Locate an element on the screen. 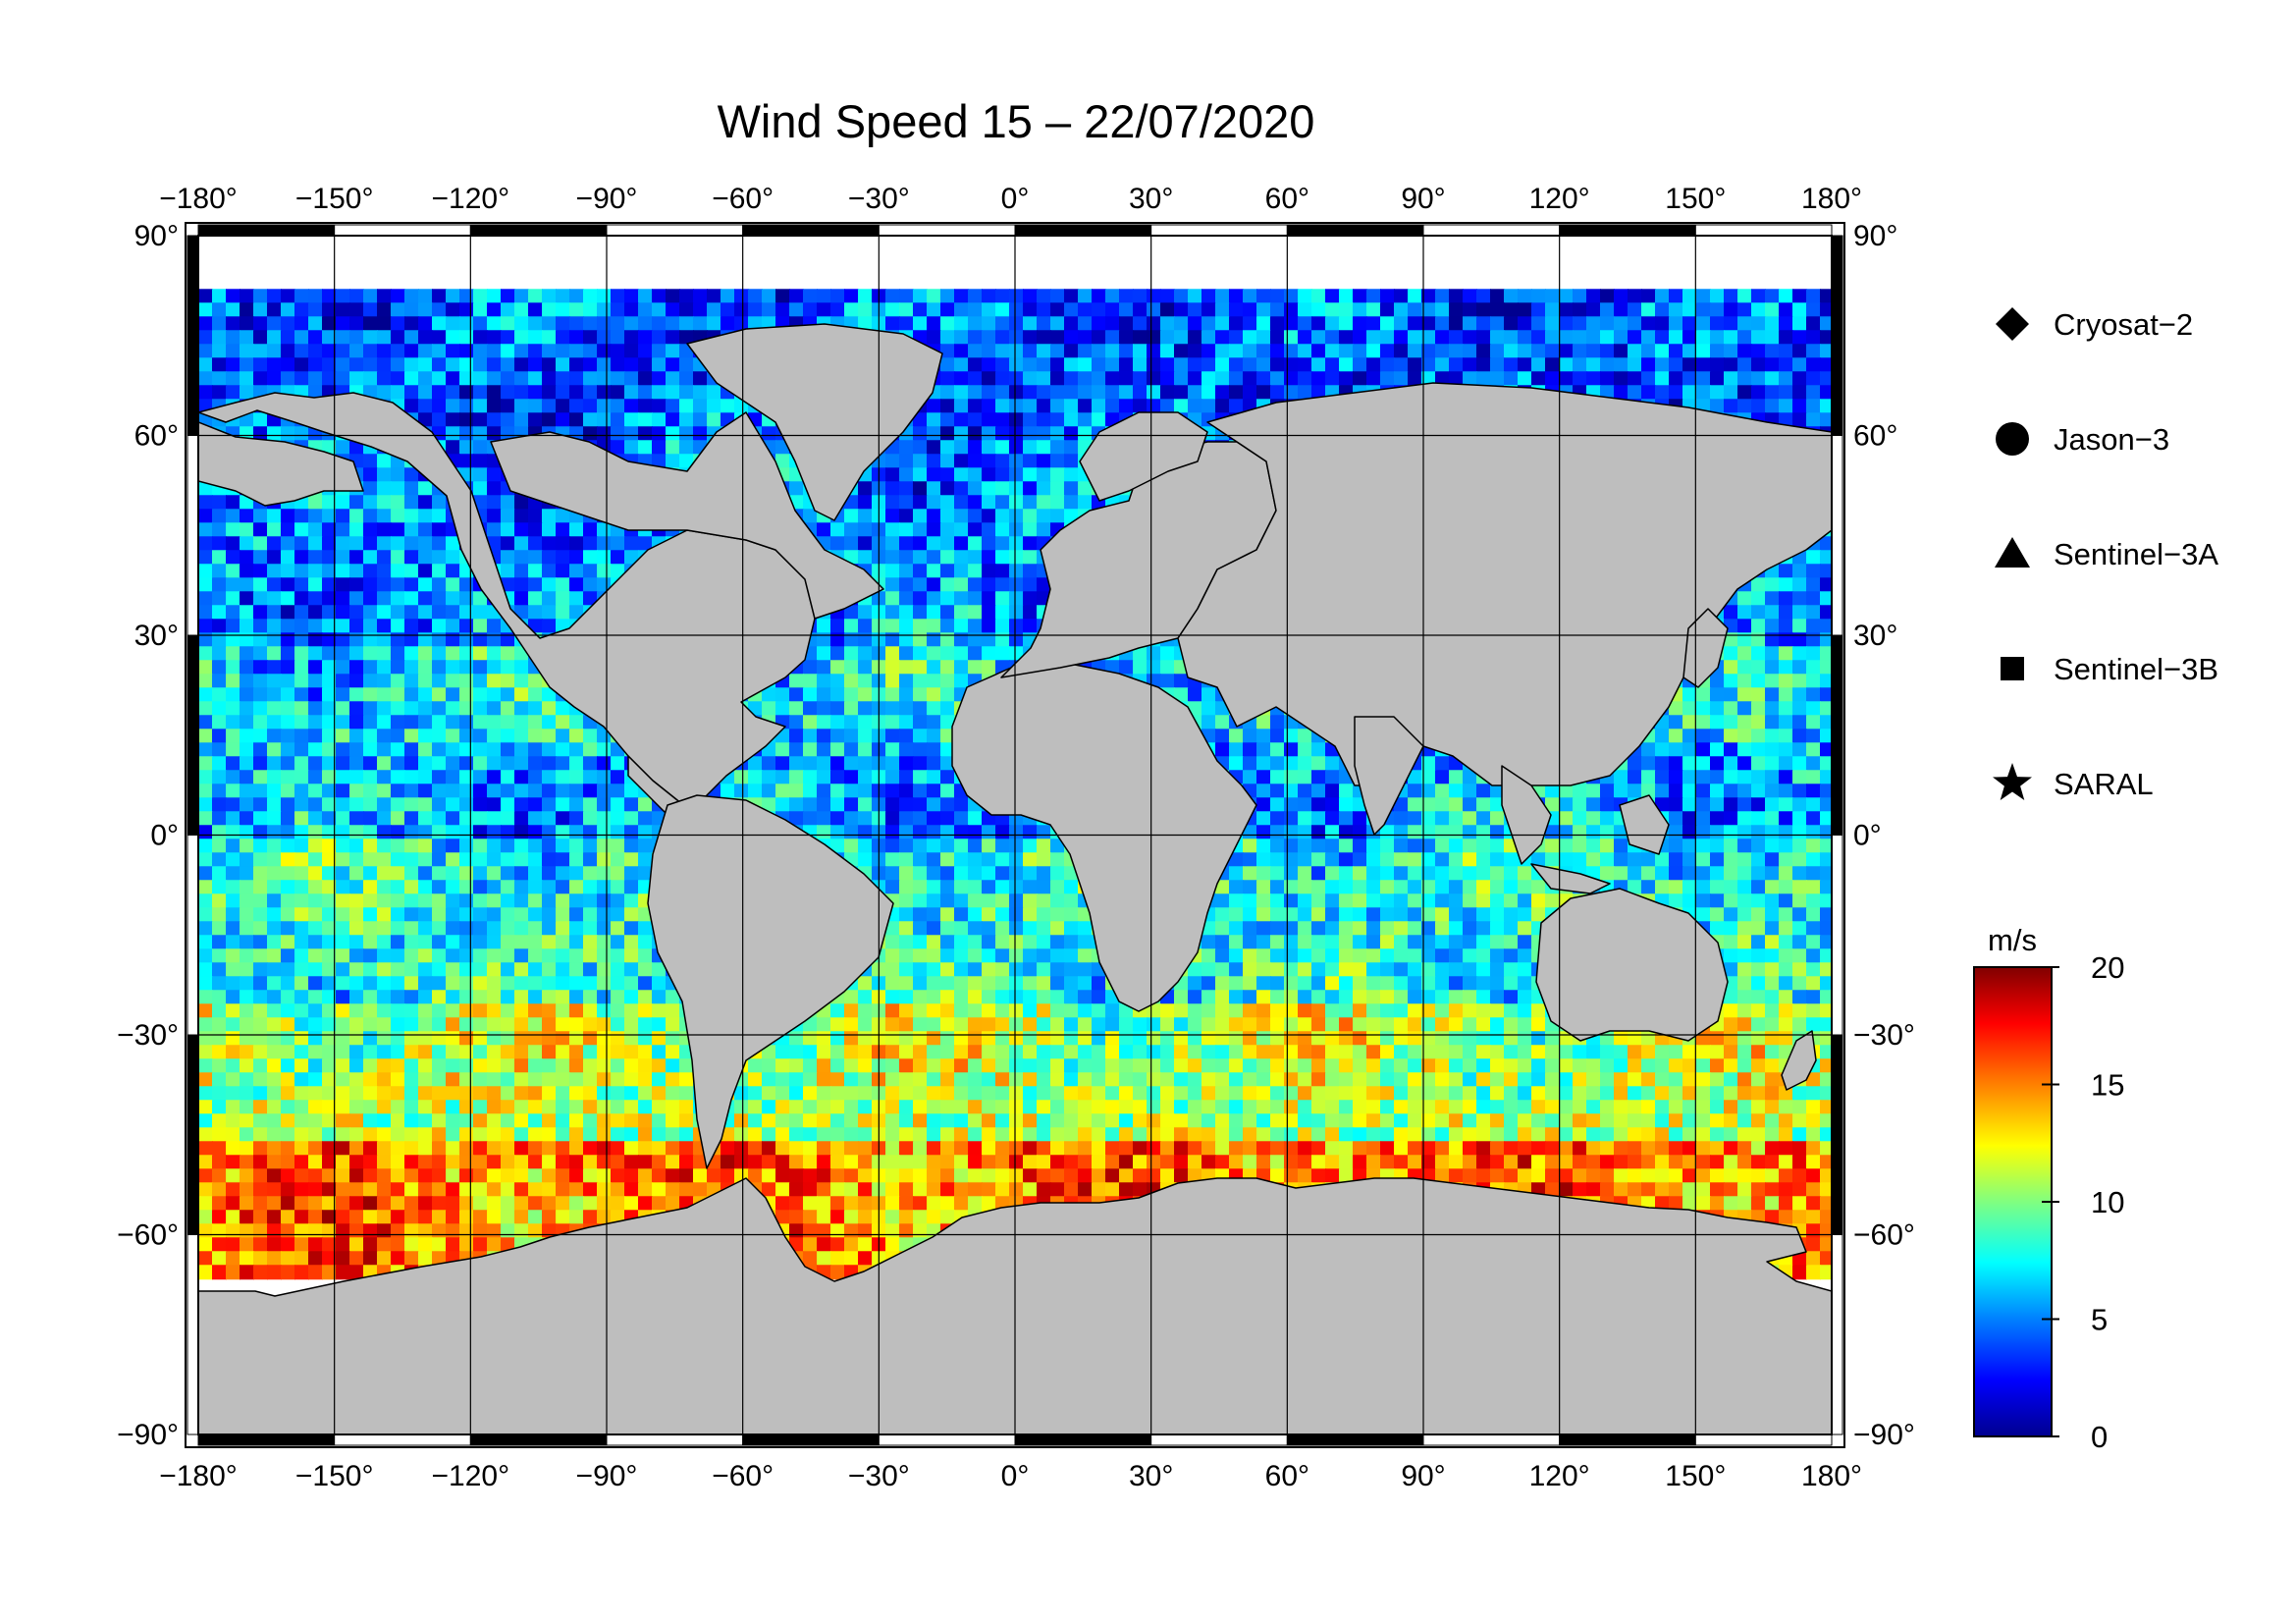 Image resolution: width=2296 pixels, height=1623 pixels. scandinavia is located at coordinates (1143, 456).